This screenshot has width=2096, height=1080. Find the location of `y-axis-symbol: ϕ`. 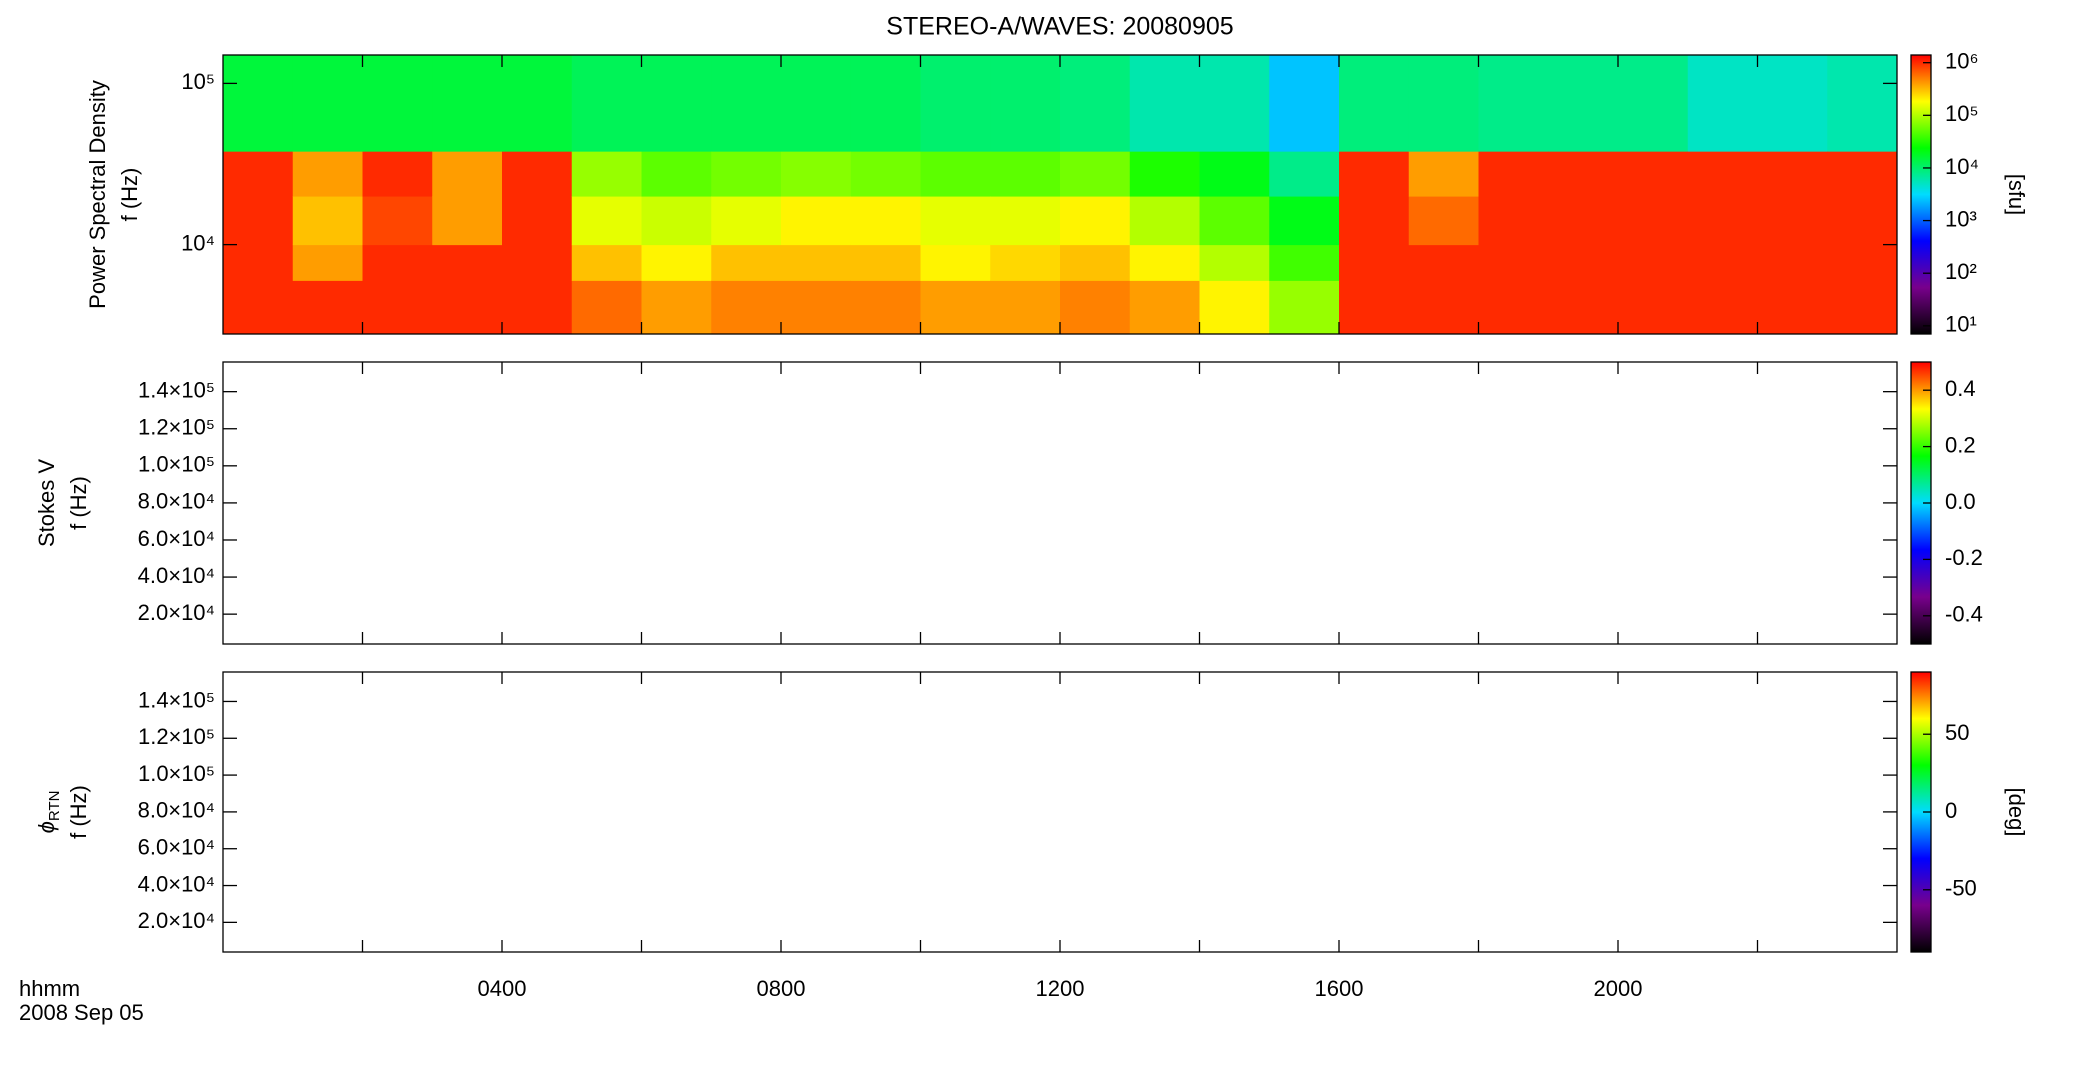

y-axis-symbol: ϕ is located at coordinates (46, 827).